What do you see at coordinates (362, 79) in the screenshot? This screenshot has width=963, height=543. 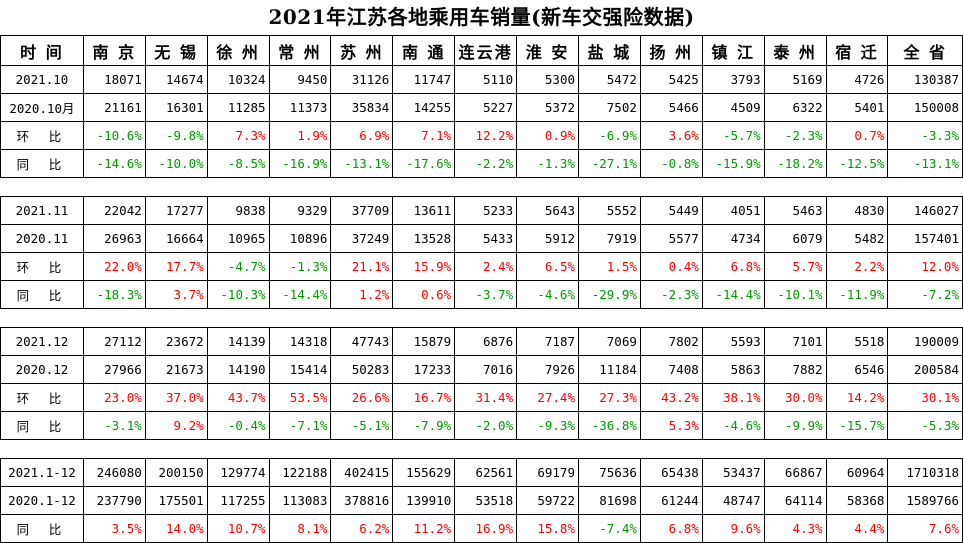 I see `value-cell: 31126` at bounding box center [362, 79].